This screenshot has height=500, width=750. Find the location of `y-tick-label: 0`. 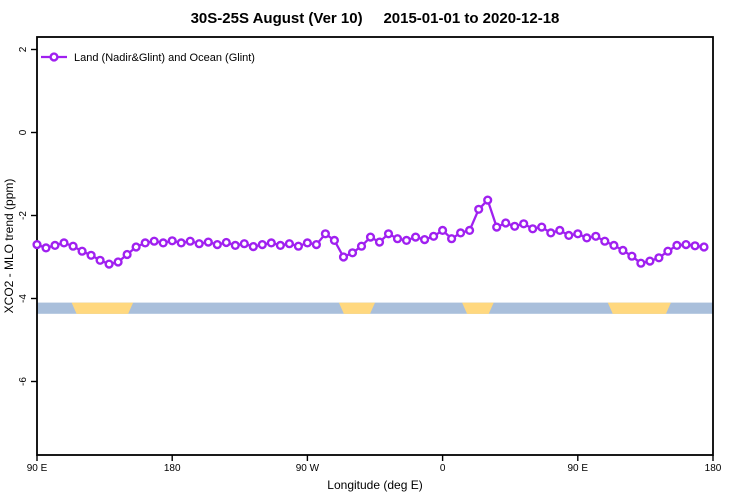

y-tick-label: 0 is located at coordinates (23, 132).